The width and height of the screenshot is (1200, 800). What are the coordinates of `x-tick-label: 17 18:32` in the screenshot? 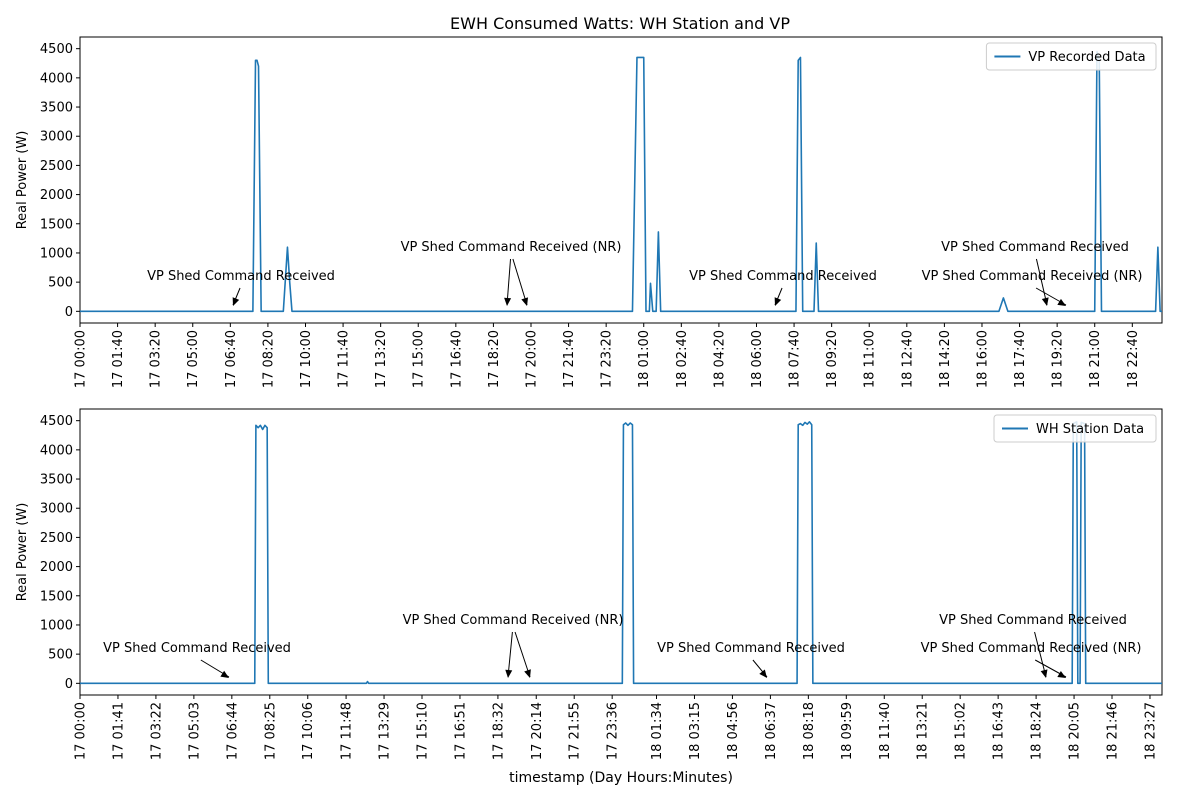 It's located at (498, 731).